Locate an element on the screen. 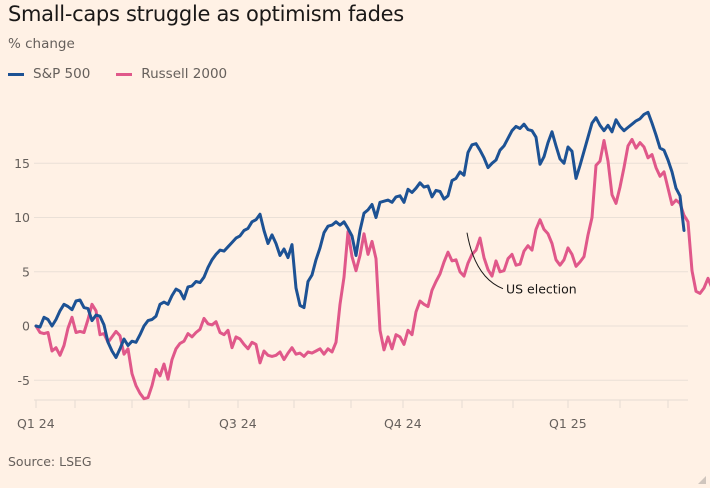 The image size is (710, 488). legend-label-russell2000: Russell 2000 is located at coordinates (184, 74).